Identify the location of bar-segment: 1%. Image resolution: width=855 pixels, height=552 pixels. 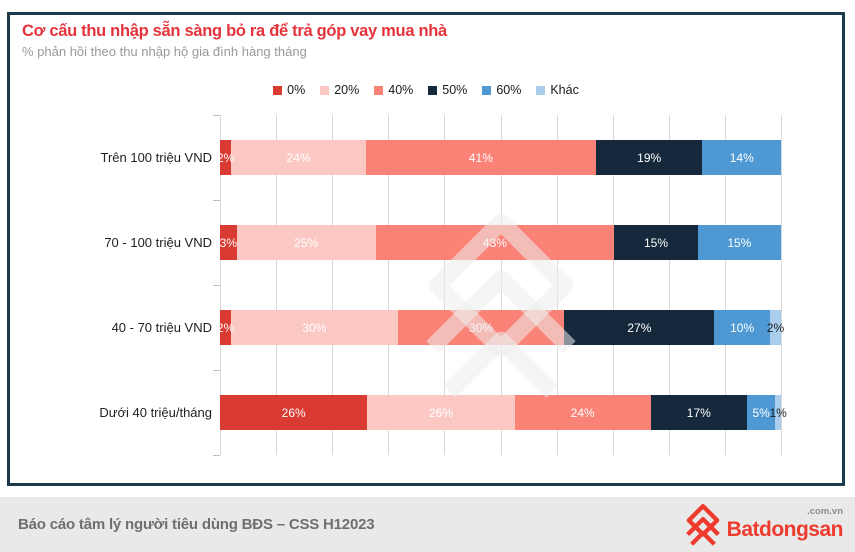
(778, 412).